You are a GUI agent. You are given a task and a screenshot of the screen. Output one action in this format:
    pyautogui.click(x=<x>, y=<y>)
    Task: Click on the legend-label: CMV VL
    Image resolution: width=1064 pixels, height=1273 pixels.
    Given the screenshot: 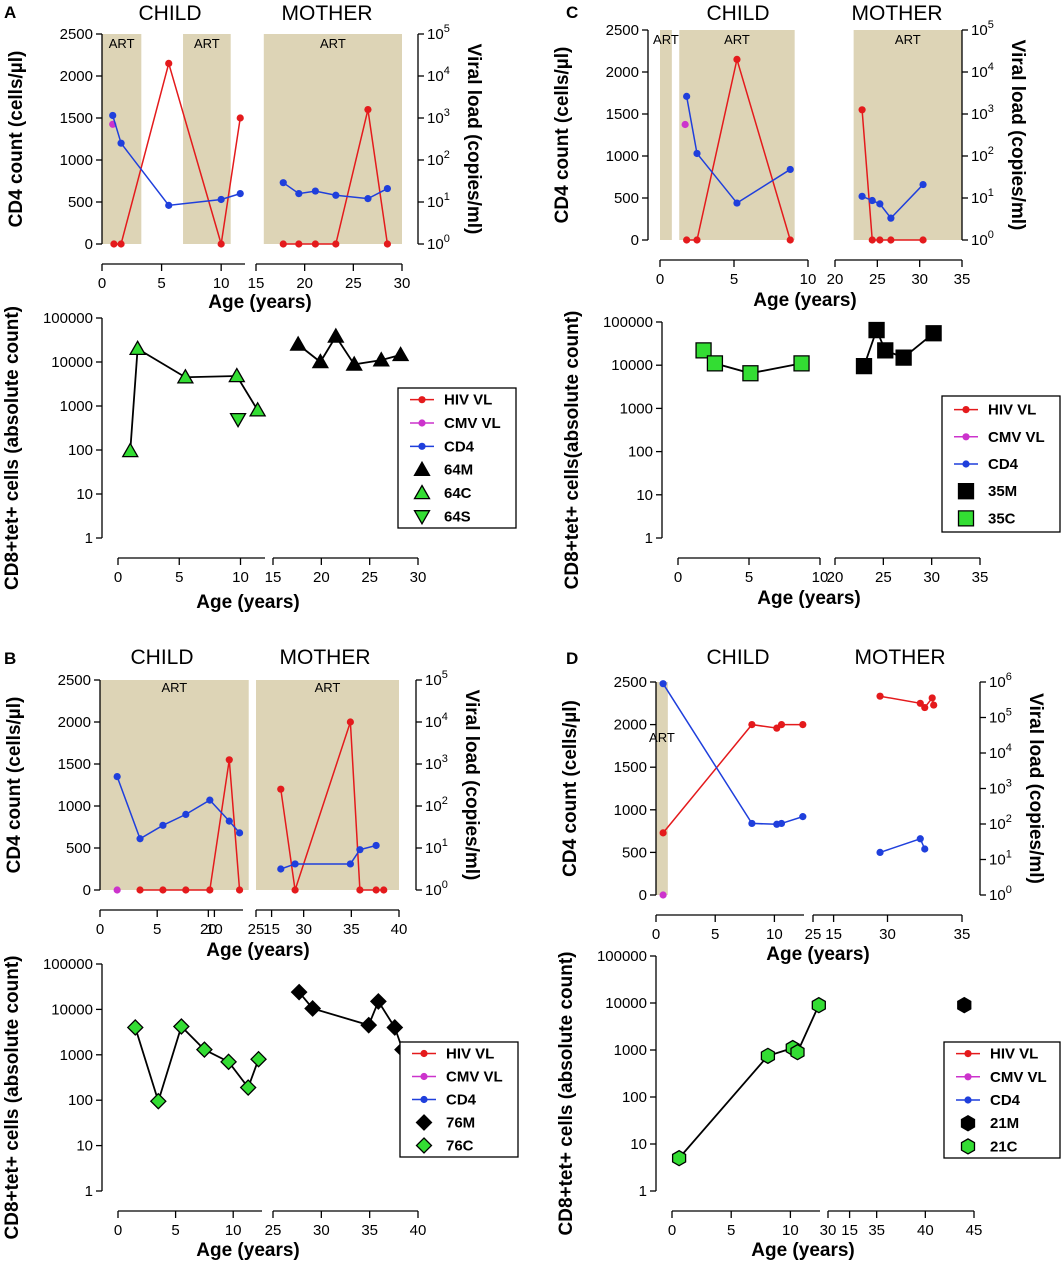 What is the action you would take?
    pyautogui.click(x=1018, y=1077)
    